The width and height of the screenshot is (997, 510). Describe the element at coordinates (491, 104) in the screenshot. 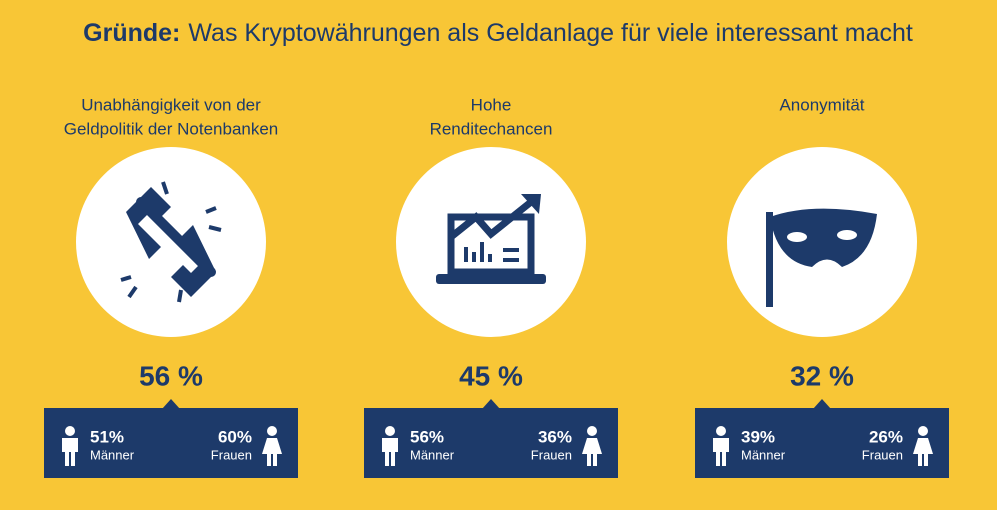

I see `reason-label: Hohe` at that location.